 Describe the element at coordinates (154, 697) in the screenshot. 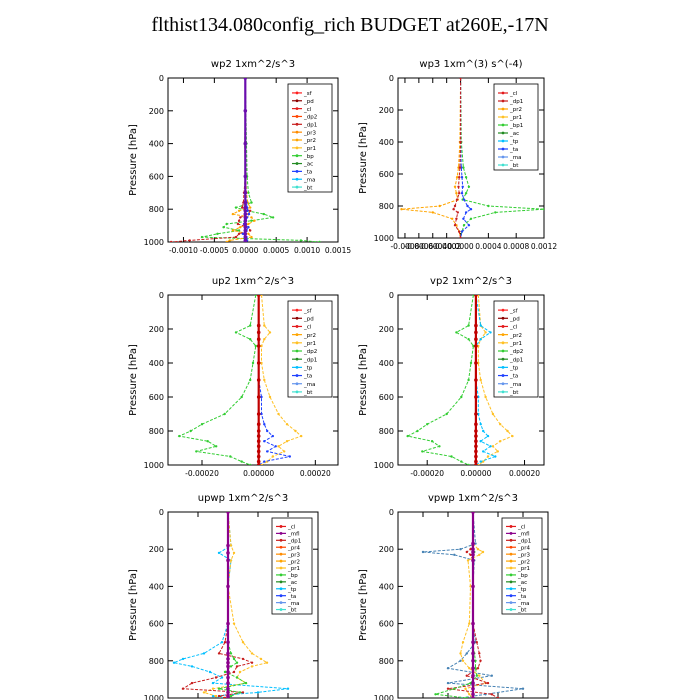

I see `y-tick-label: 1000` at that location.